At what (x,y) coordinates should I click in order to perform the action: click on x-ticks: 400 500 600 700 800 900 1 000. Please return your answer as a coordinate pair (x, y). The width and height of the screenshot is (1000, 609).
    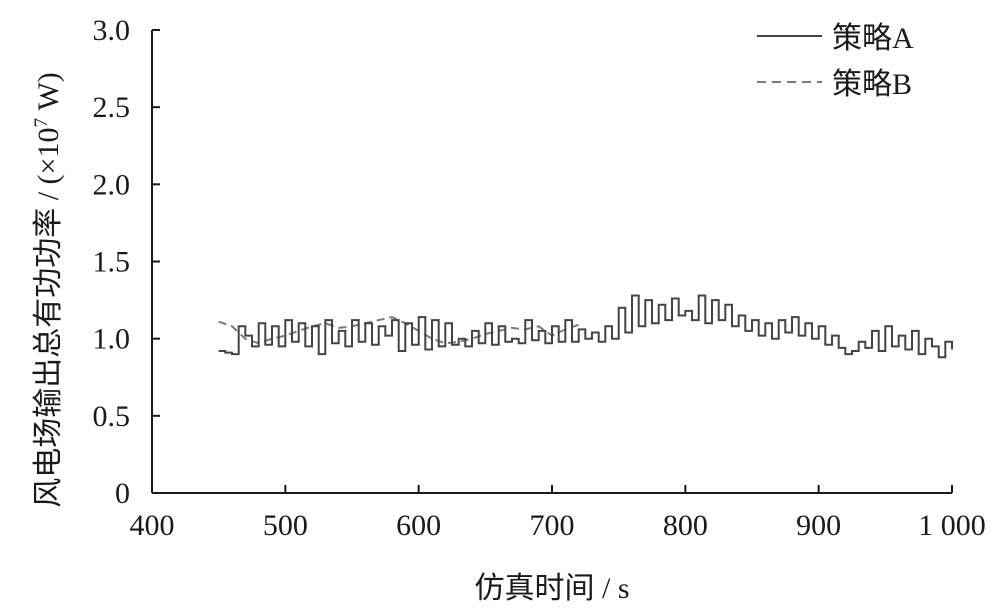
    Looking at the image, I should click on (558, 513).